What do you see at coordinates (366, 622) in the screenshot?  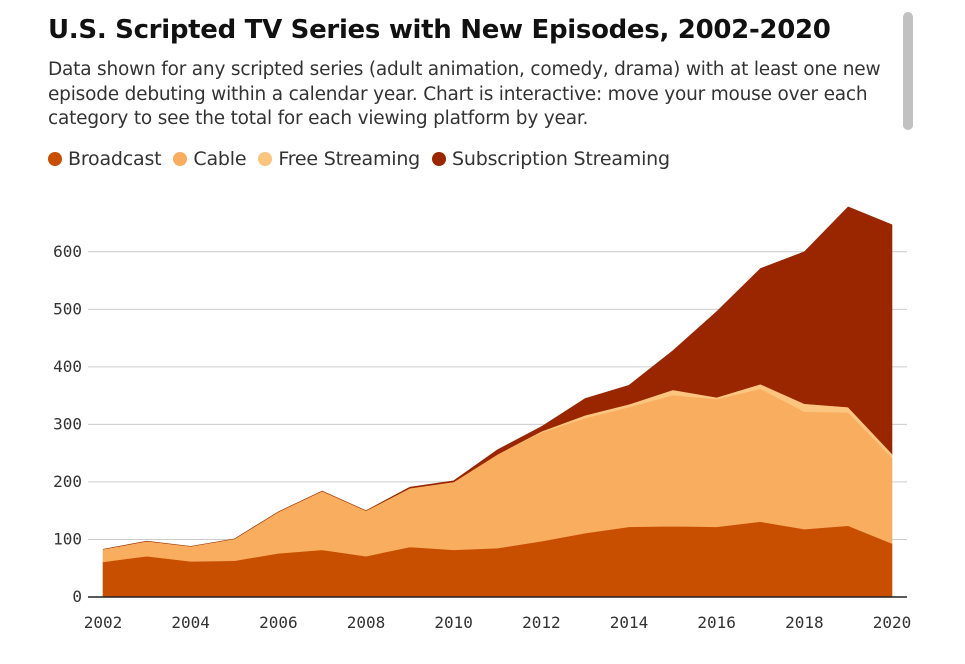 I see `x-tick-label-2008: 2008` at bounding box center [366, 622].